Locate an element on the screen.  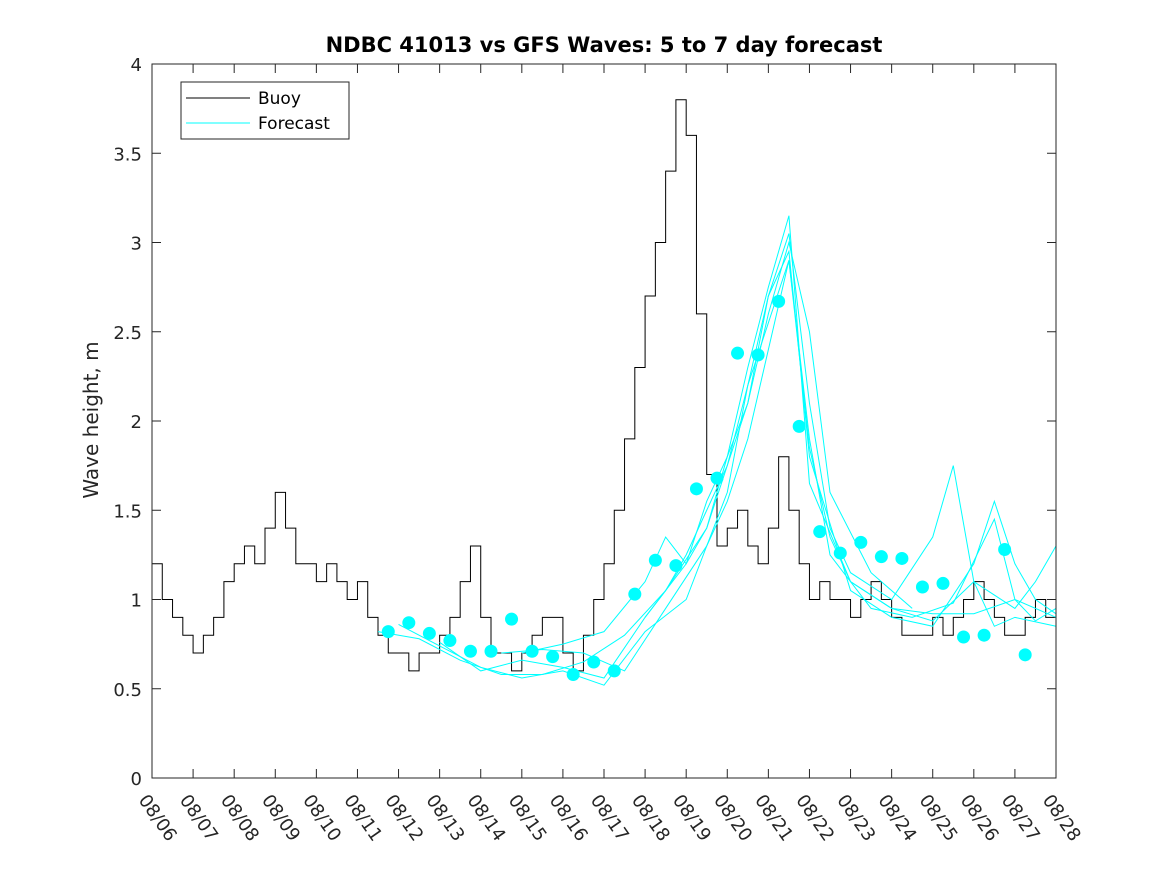
y-tick-label: 2 is located at coordinates (136, 422).